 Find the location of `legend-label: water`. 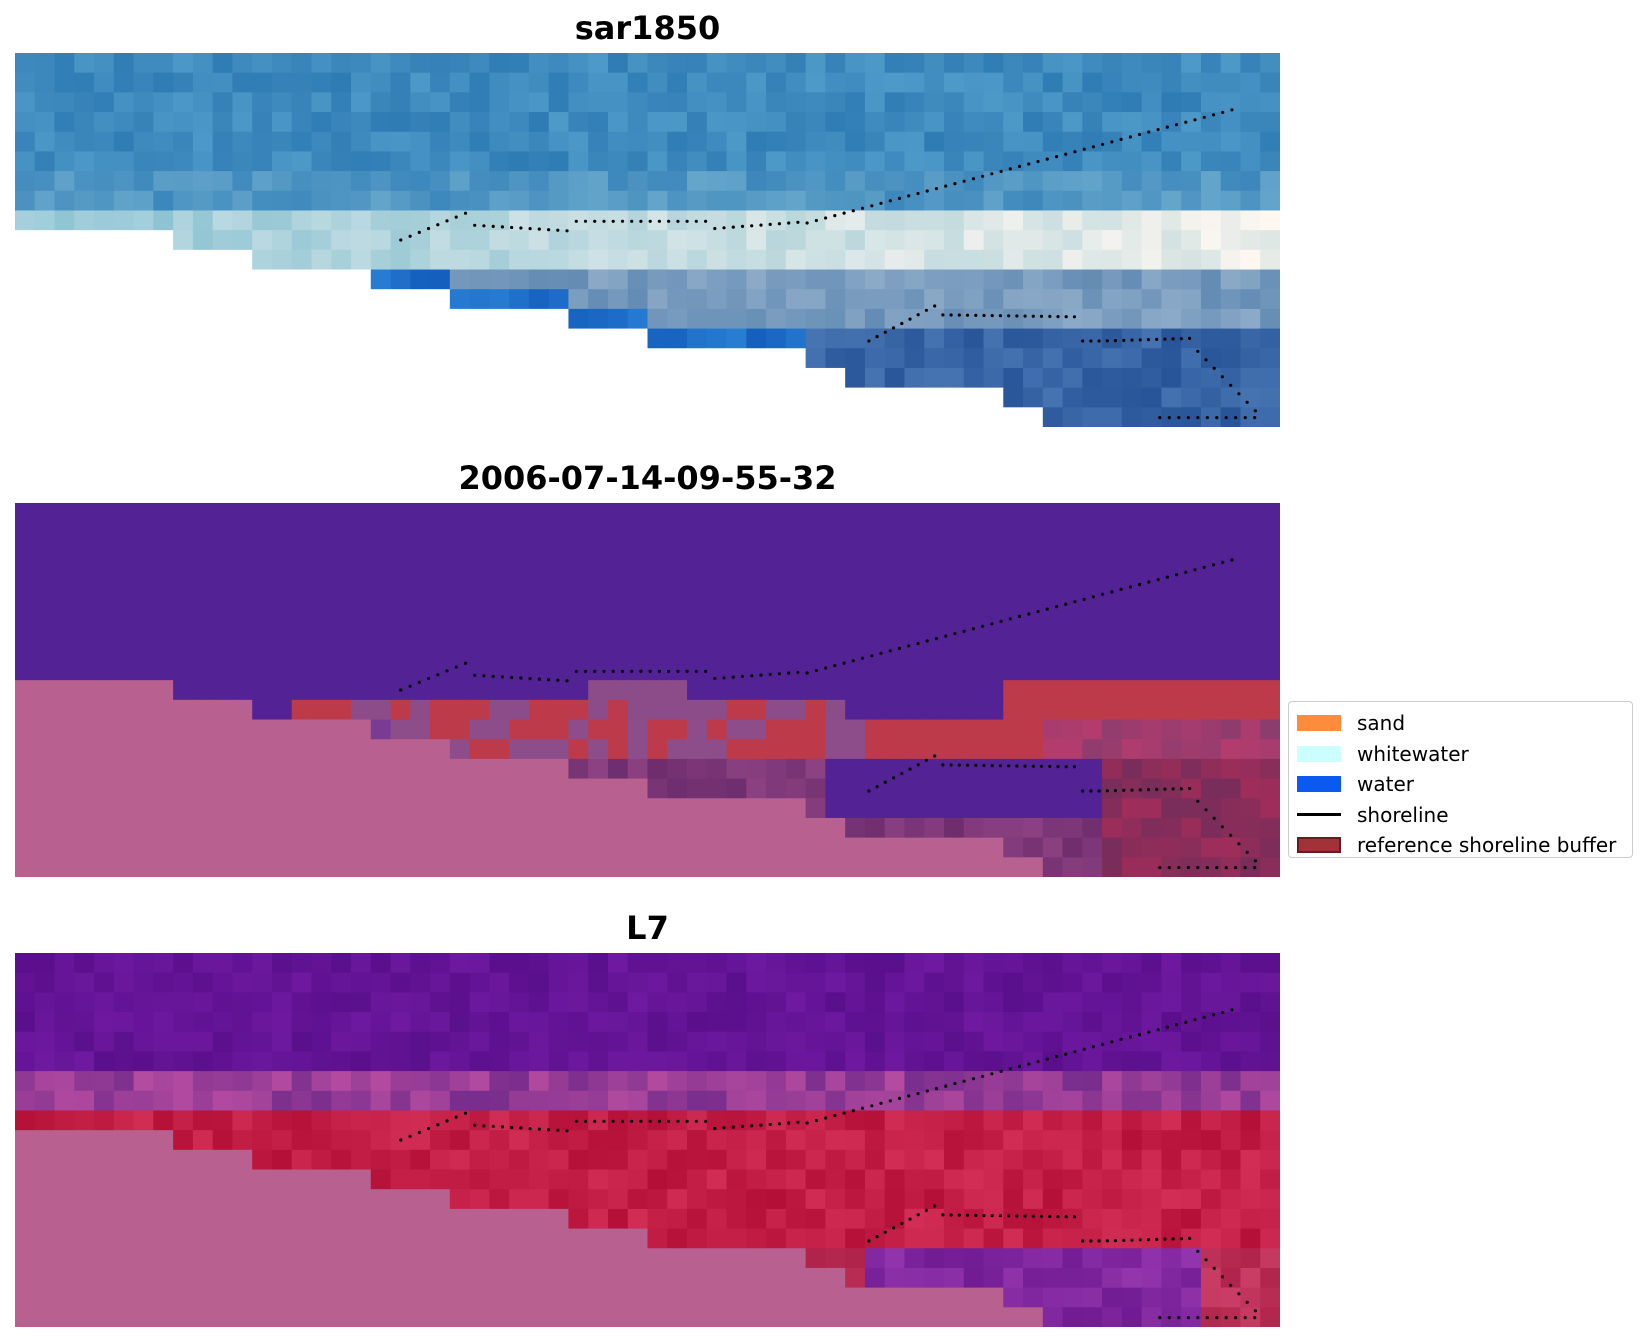

legend-label: water is located at coordinates (1385, 784).